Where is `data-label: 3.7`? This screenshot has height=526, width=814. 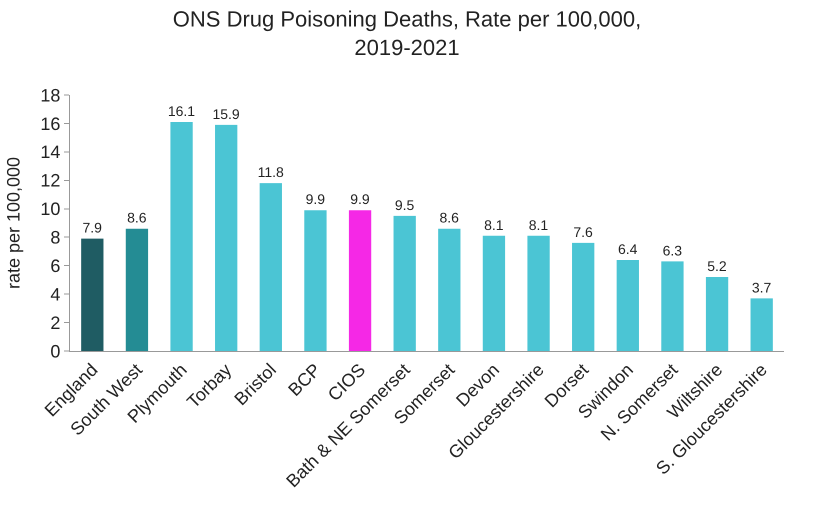 data-label: 3.7 is located at coordinates (762, 287).